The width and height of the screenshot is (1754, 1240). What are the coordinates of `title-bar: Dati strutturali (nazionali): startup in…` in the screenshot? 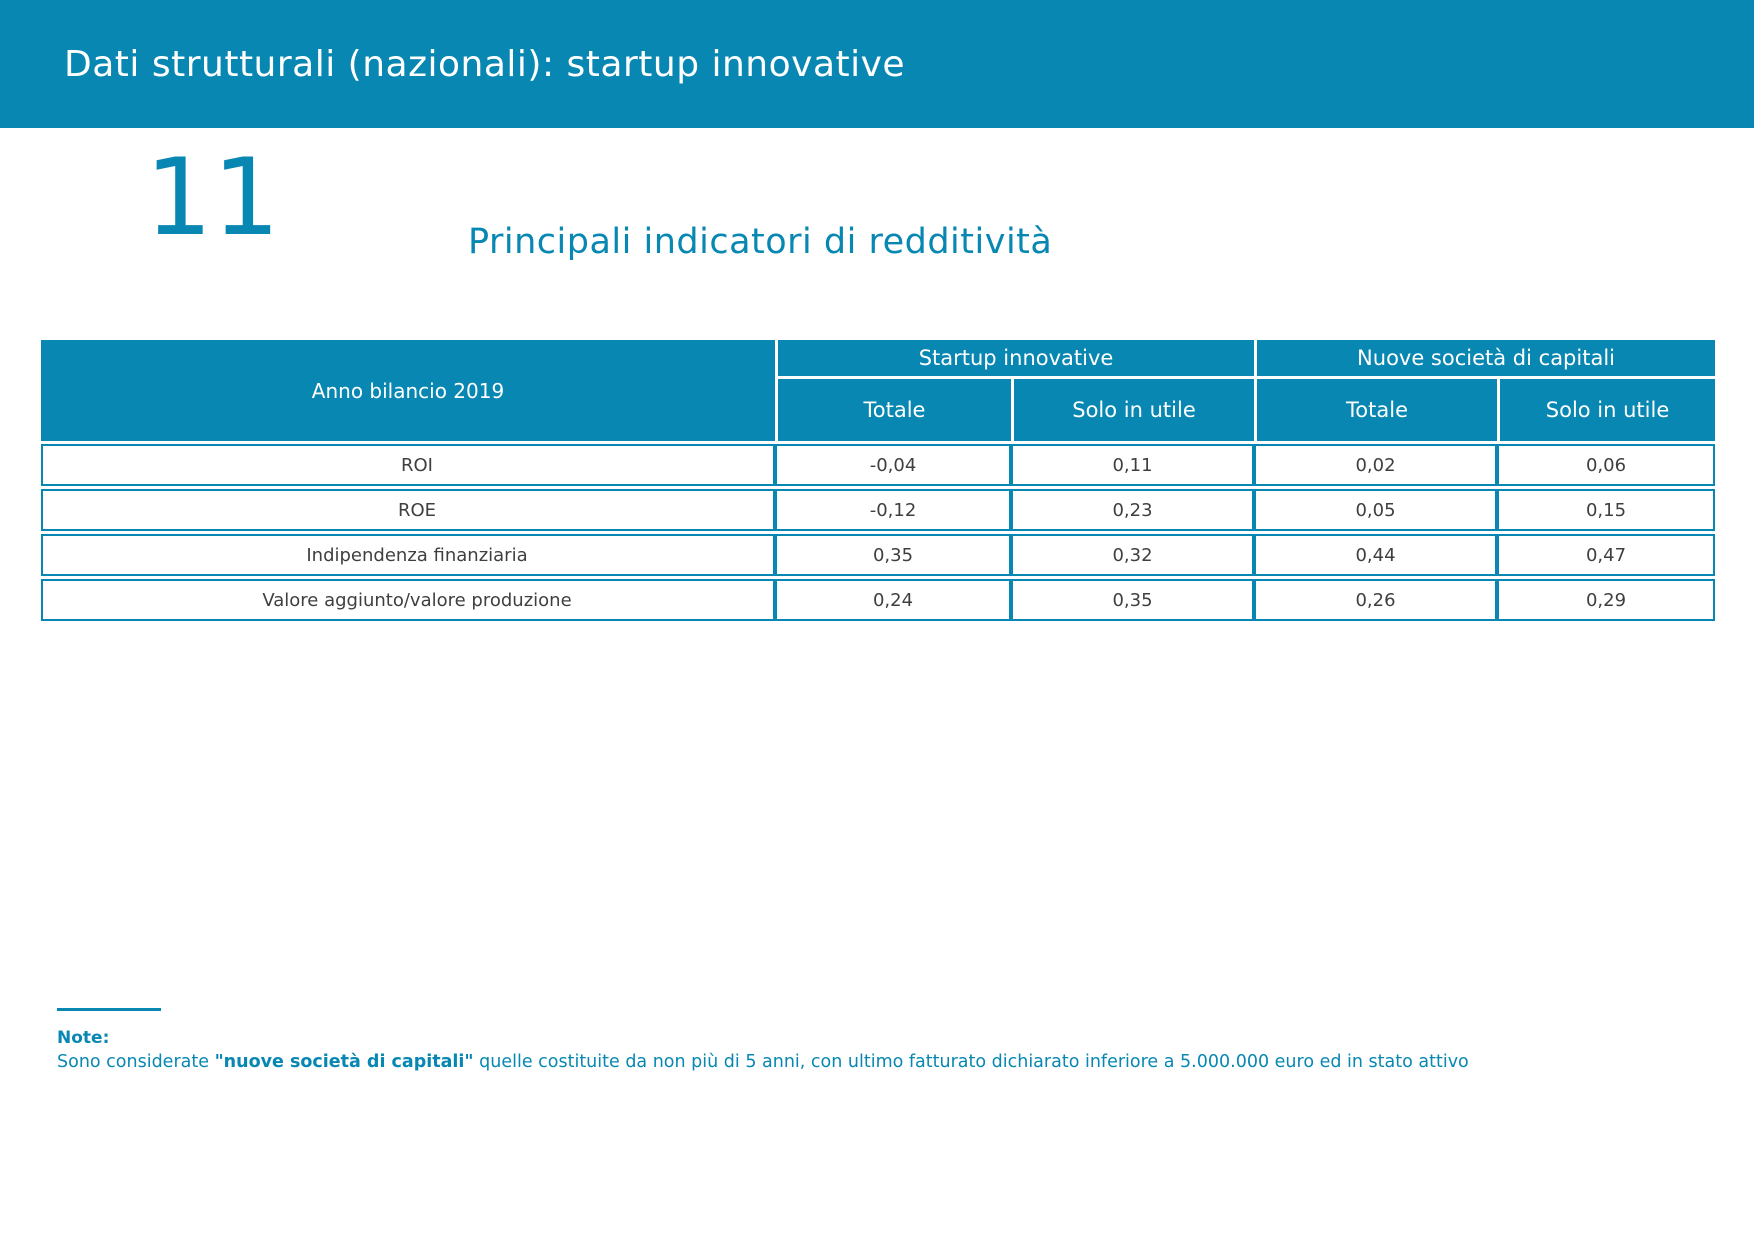 It's located at (877, 64).